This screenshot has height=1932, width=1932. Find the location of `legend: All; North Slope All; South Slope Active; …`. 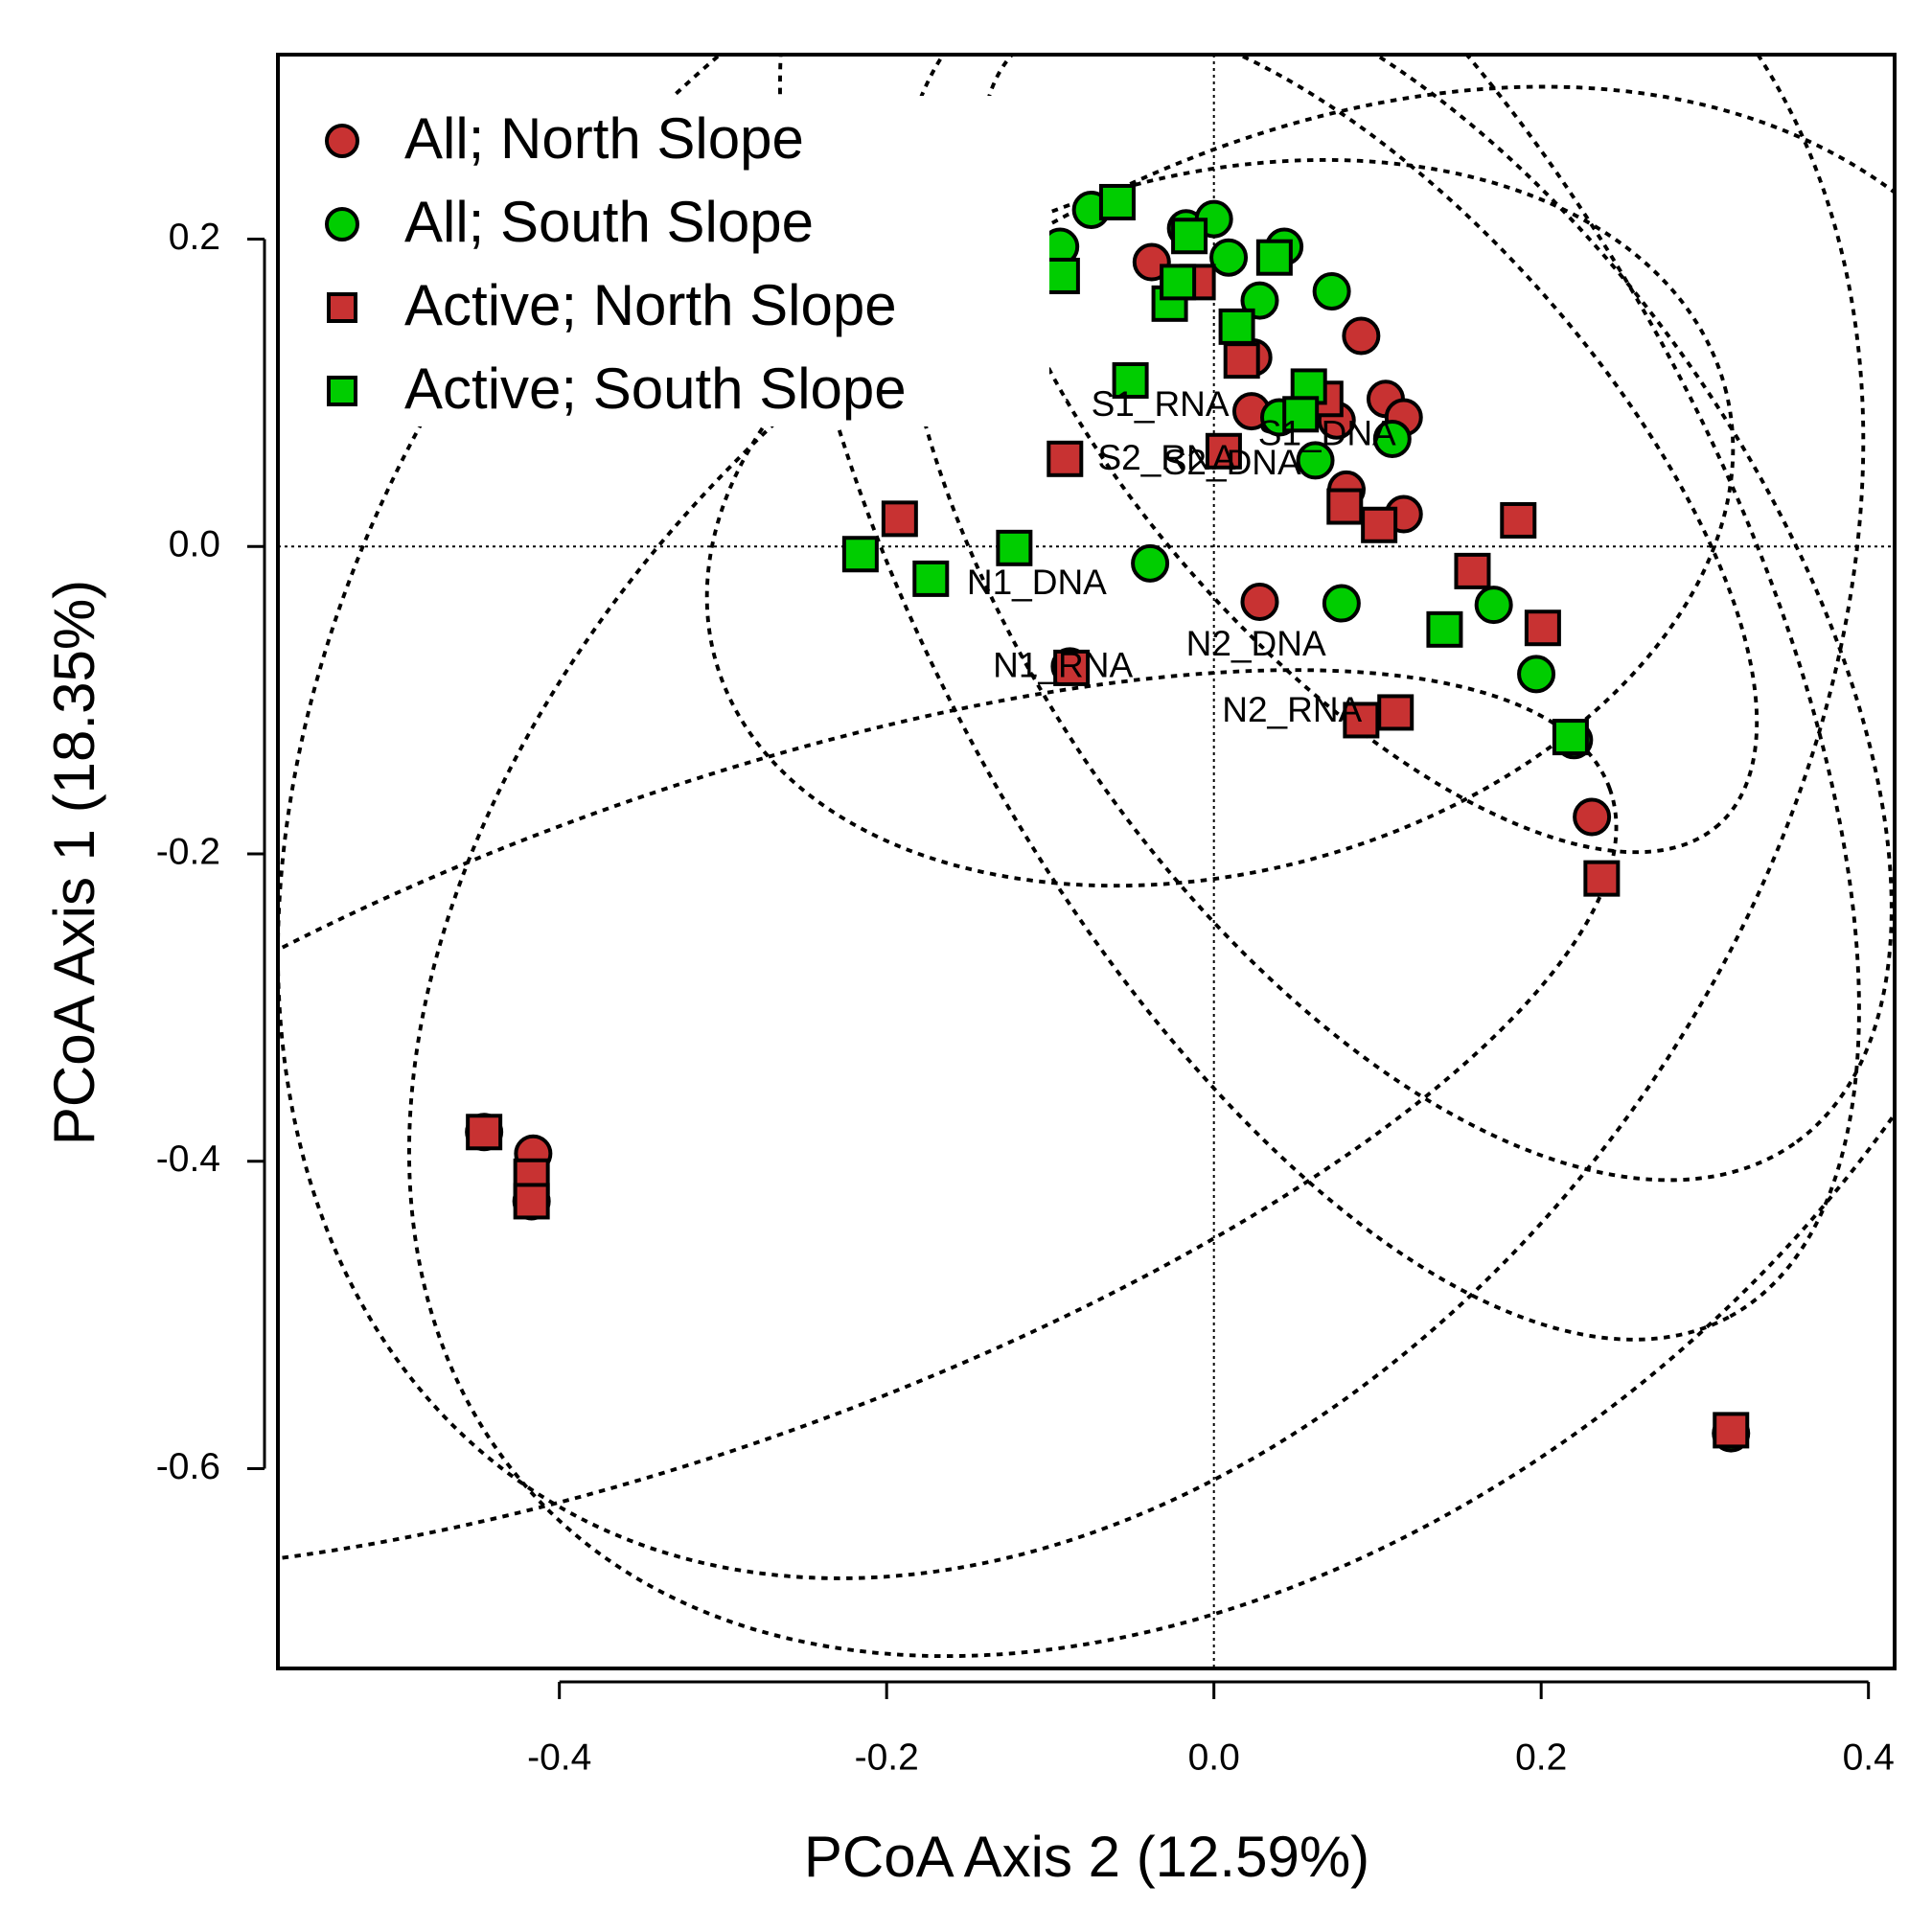

legend: All; North Slope All; South Slope Active; … is located at coordinates (670, 261).